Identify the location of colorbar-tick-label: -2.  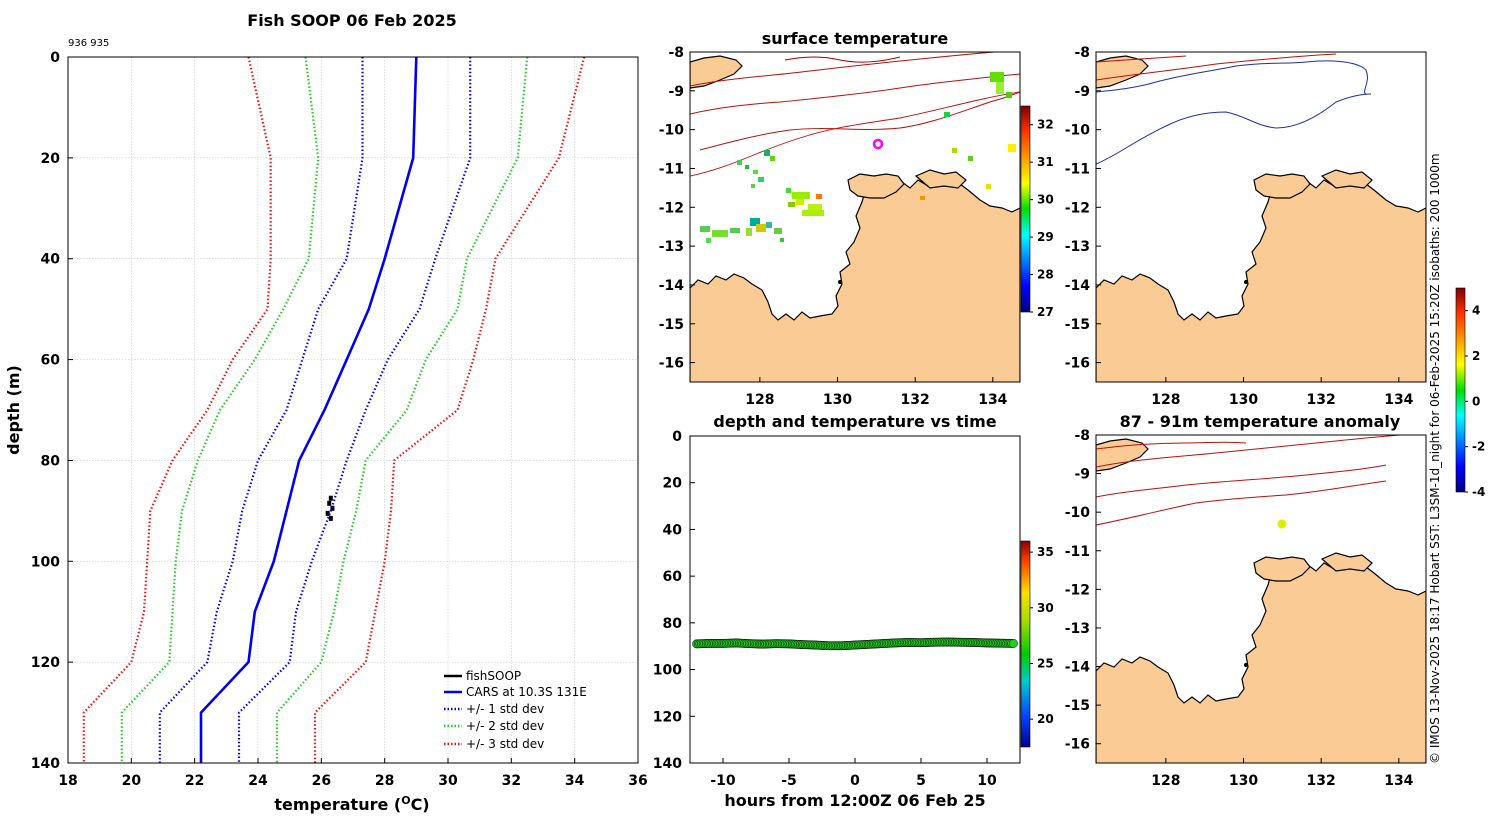
(1478, 447).